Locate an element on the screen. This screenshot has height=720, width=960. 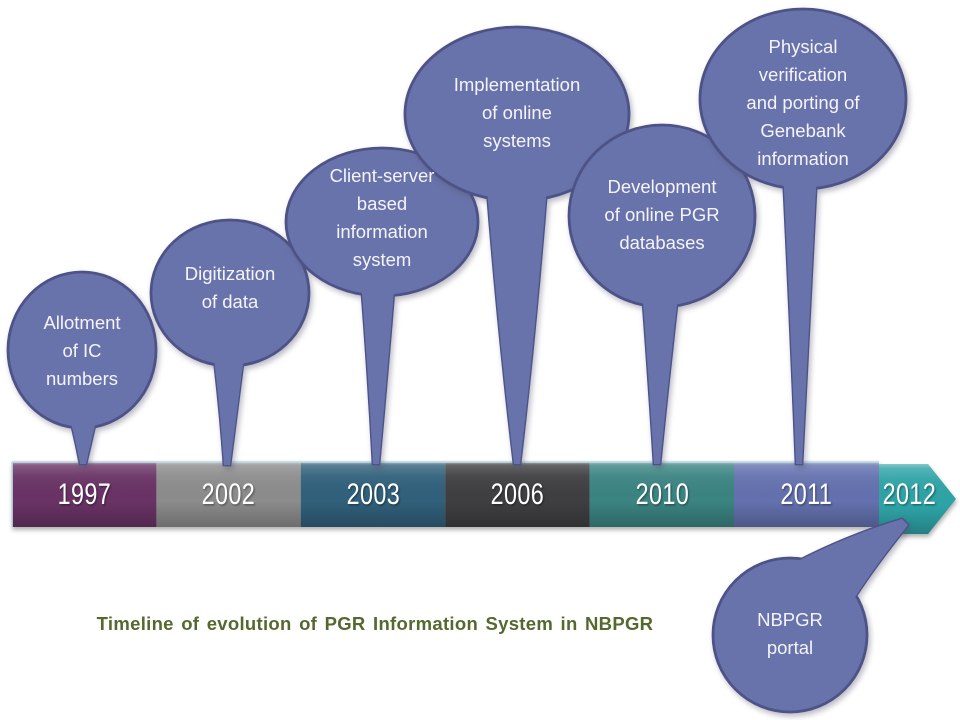
callout-client-server-system is located at coordinates (382, 306).